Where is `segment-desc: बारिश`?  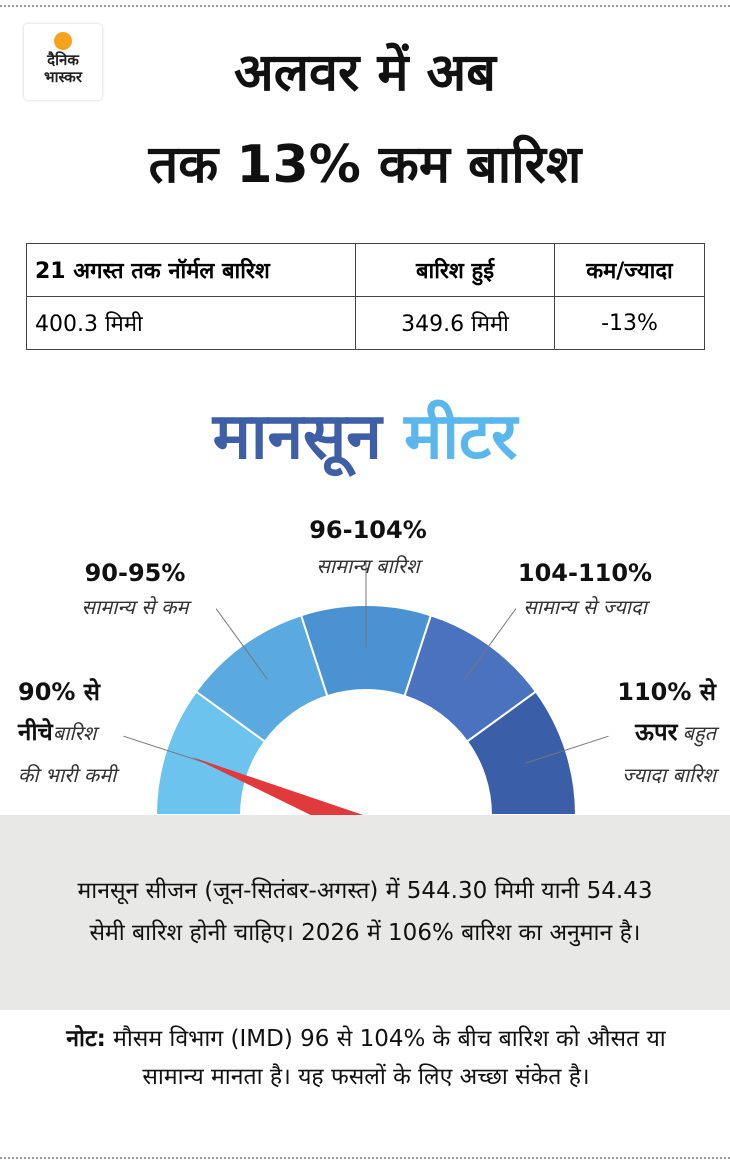
segment-desc: बारिश is located at coordinates (74, 733).